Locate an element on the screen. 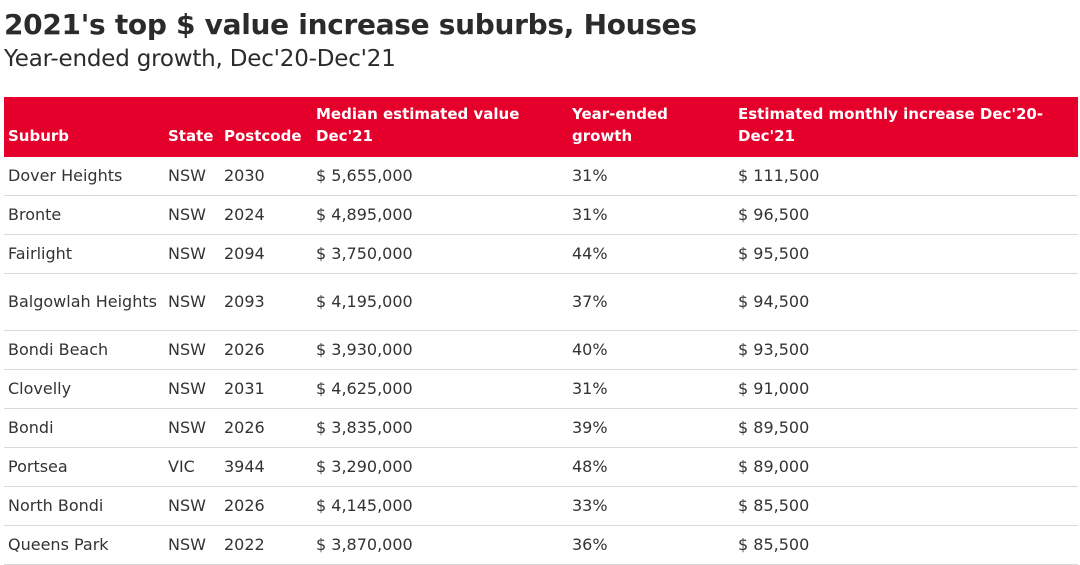 This screenshot has height=565, width=1080. postcode-cell: 2093 is located at coordinates (266, 302).